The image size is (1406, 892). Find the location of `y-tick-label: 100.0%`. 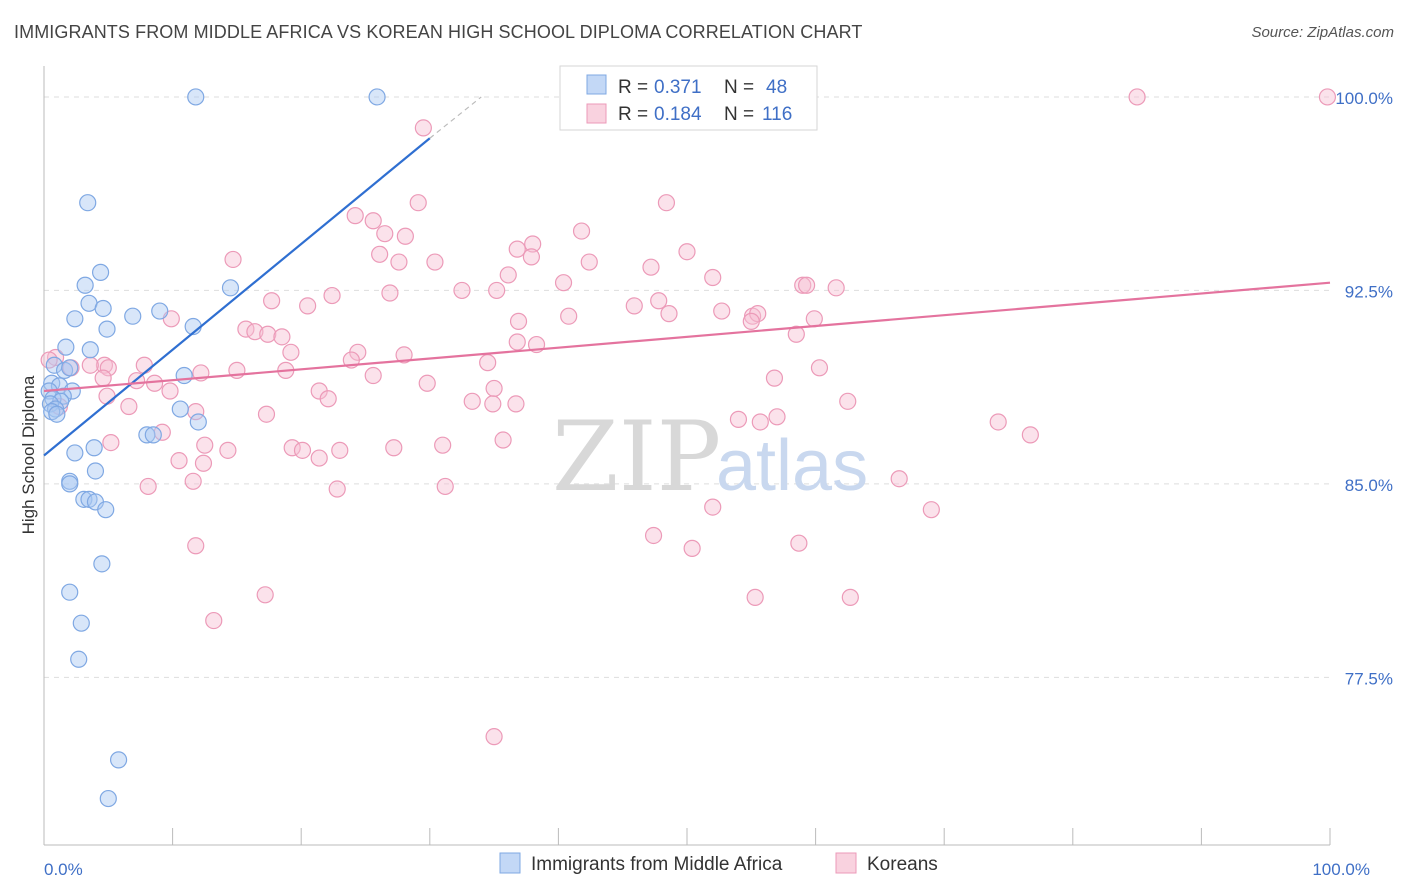

y-tick-label: 100.0% is located at coordinates (1364, 98).